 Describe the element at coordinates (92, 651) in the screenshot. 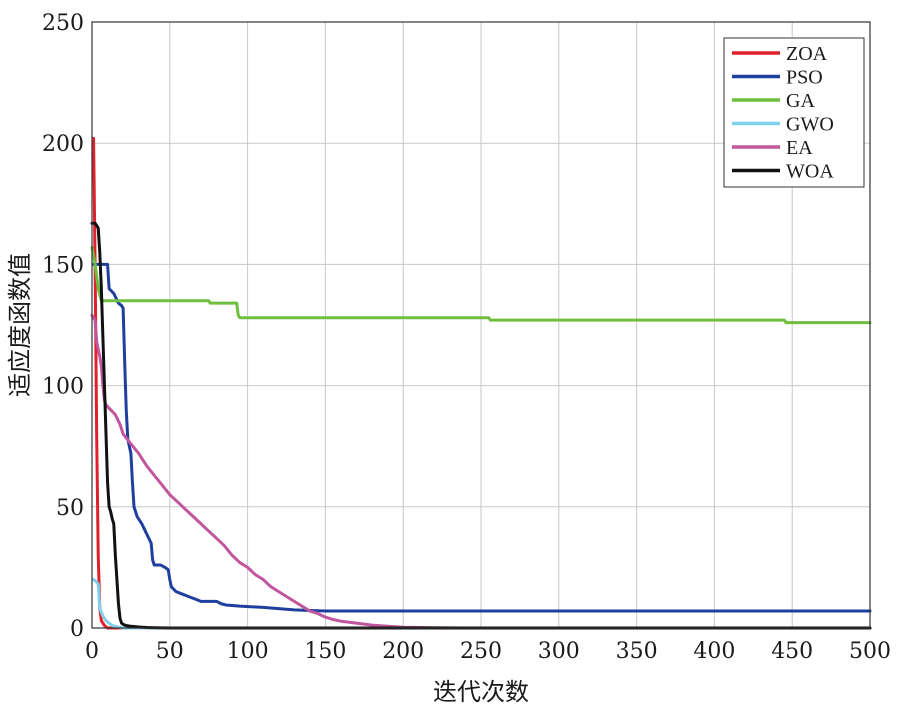

I see `x-tick-label: 0` at that location.